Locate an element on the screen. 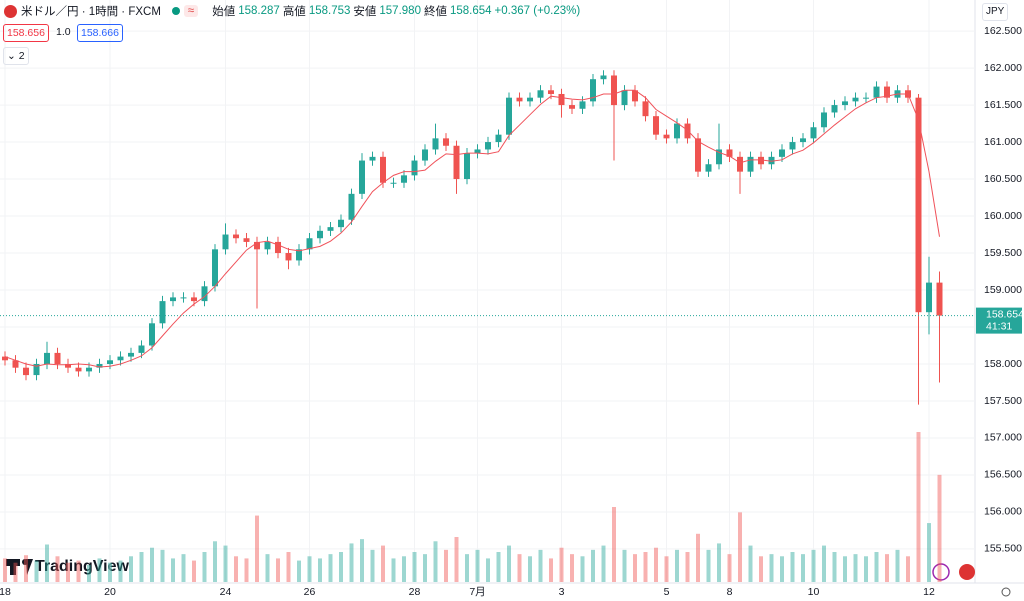 Image resolution: width=1024 pixels, height=601 pixels. flag-icon is located at coordinates (10, 11).